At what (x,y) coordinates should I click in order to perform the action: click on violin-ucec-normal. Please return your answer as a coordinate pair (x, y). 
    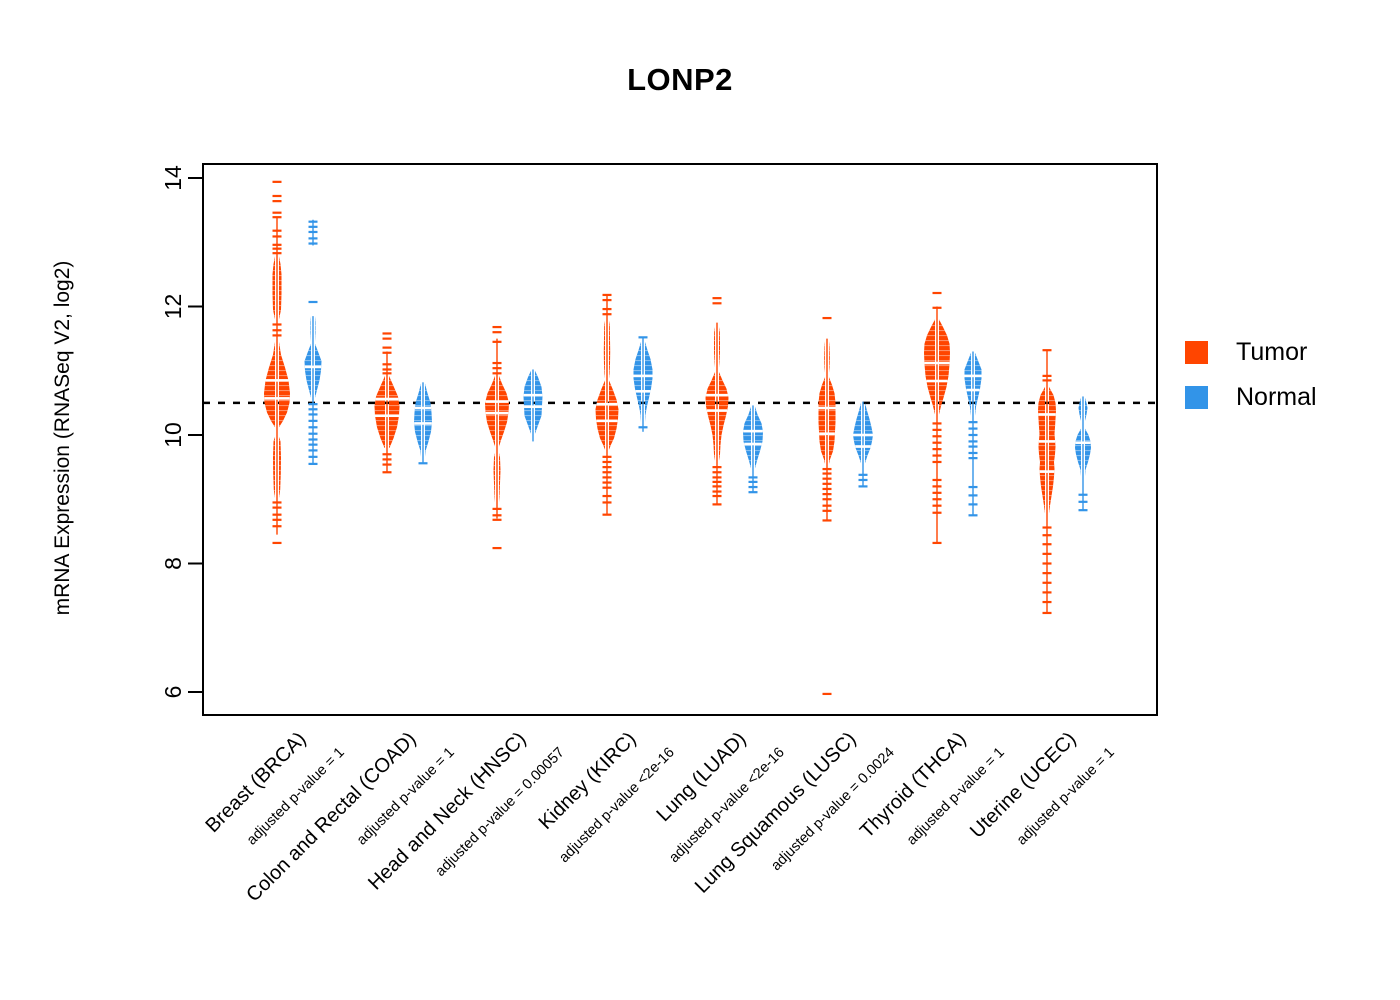
    Looking at the image, I should click on (1083, 454).